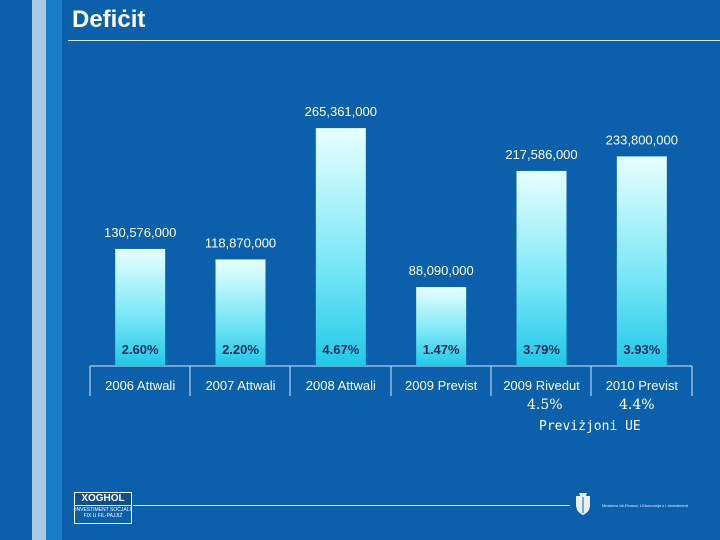 The width and height of the screenshot is (720, 540). Describe the element at coordinates (140, 232) in the screenshot. I see `bar-value-label: 130,576,000` at that location.